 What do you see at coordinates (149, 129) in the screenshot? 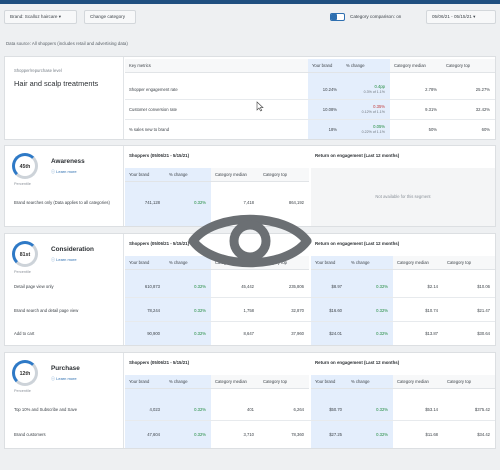
I see `metric-label: % sales new to brand` at bounding box center [149, 129].